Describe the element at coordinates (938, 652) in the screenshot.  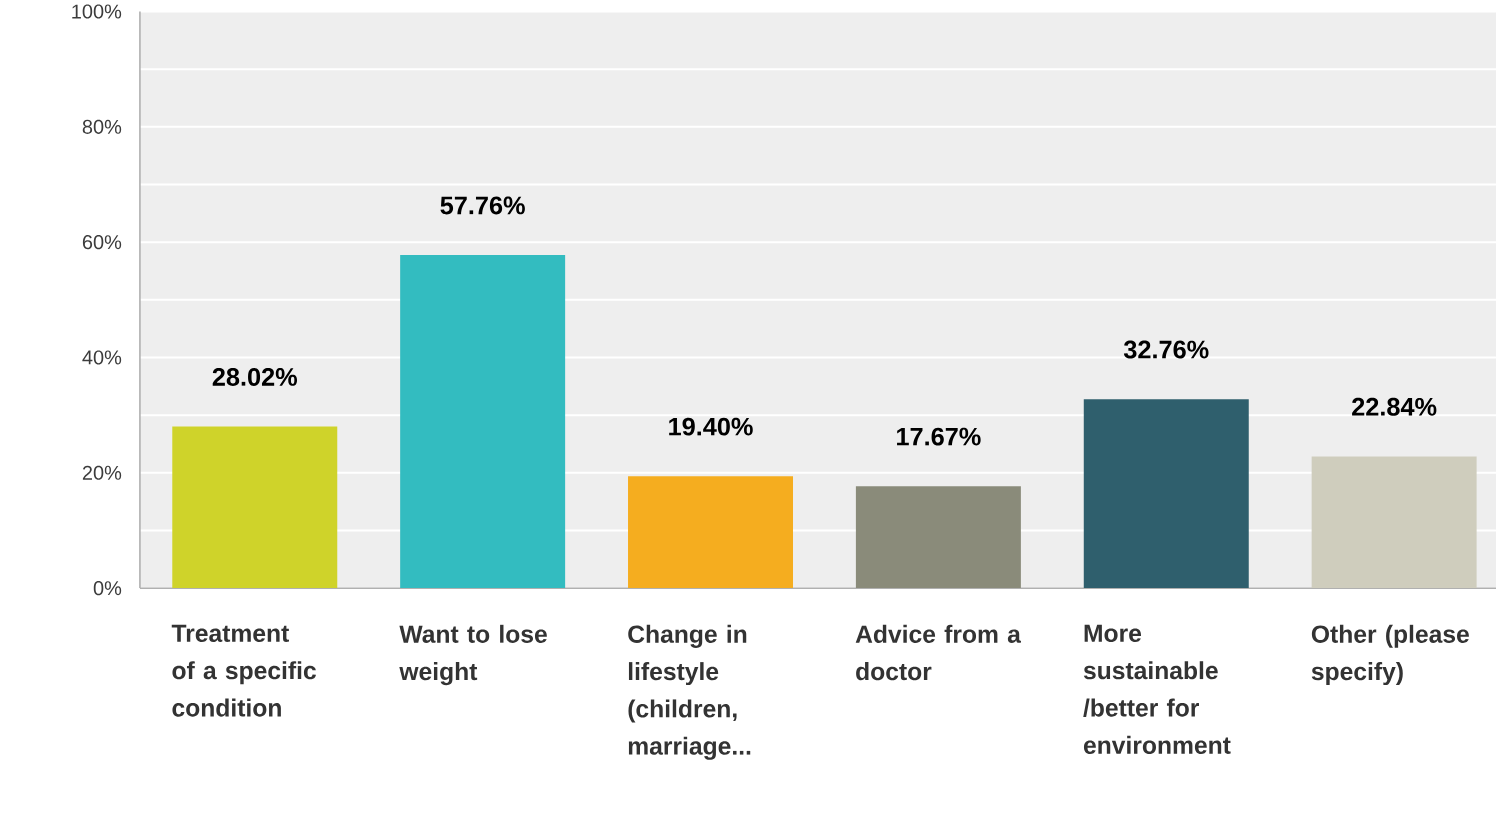
I see `x-tick-label: Advice from a doctor` at that location.